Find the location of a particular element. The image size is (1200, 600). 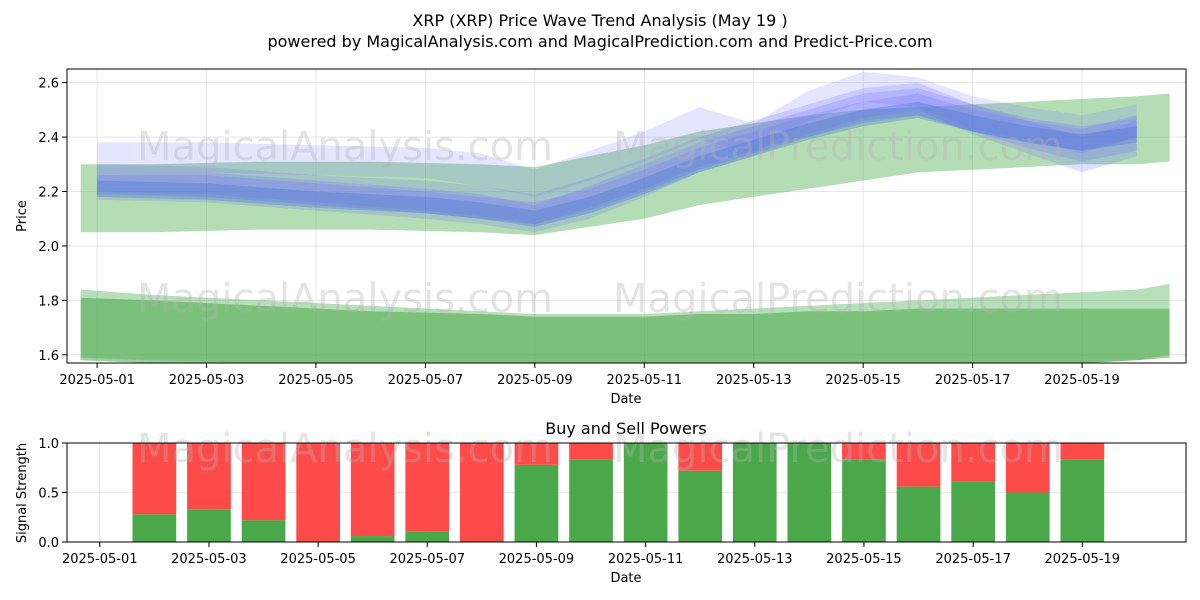

price-y-tick-label: 1.8 is located at coordinates (48, 301).